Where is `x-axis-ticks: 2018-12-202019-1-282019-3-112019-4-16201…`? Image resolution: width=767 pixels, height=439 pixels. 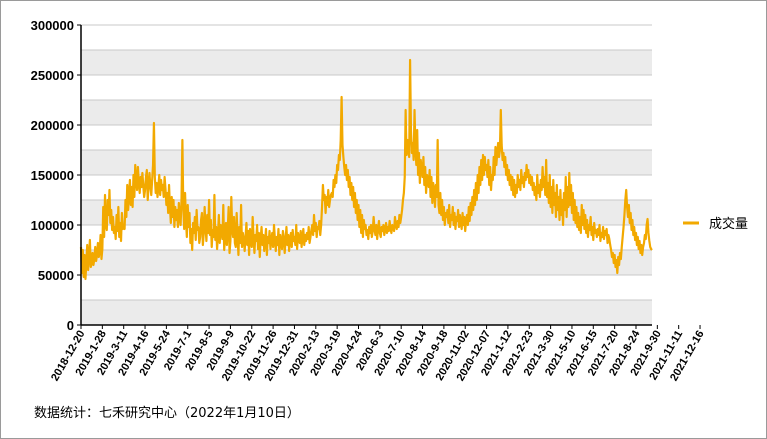 x-axis-ticks: 2018-12-202019-1-282019-3-112019-4-16201… is located at coordinates (378, 354).